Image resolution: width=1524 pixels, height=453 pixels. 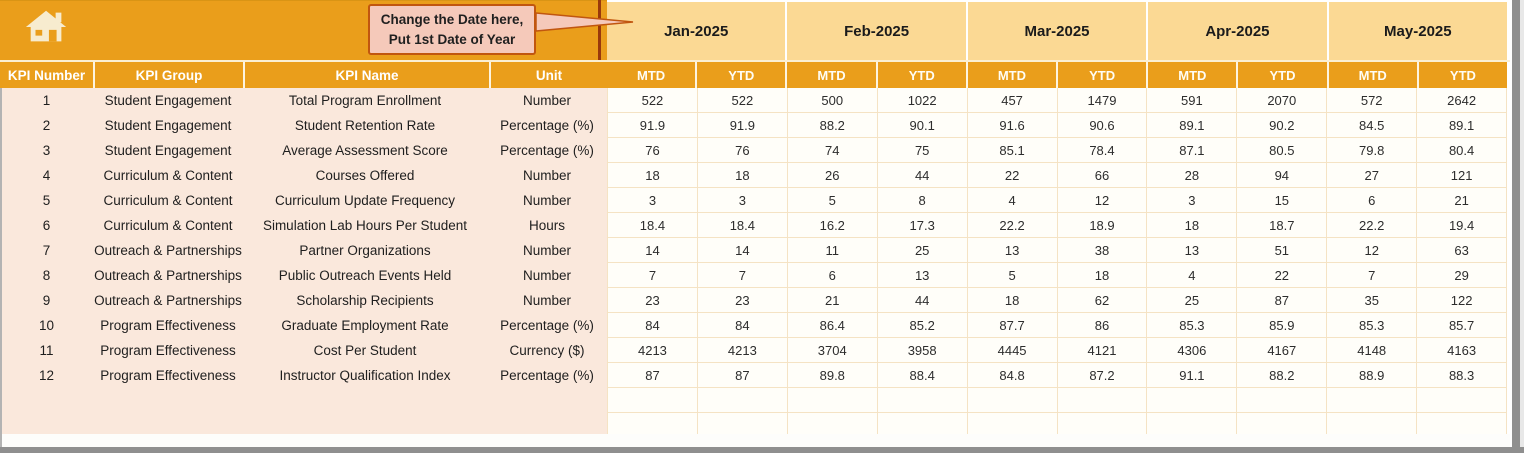 I want to click on kpi-number-cell: 2, so click(x=46, y=125).